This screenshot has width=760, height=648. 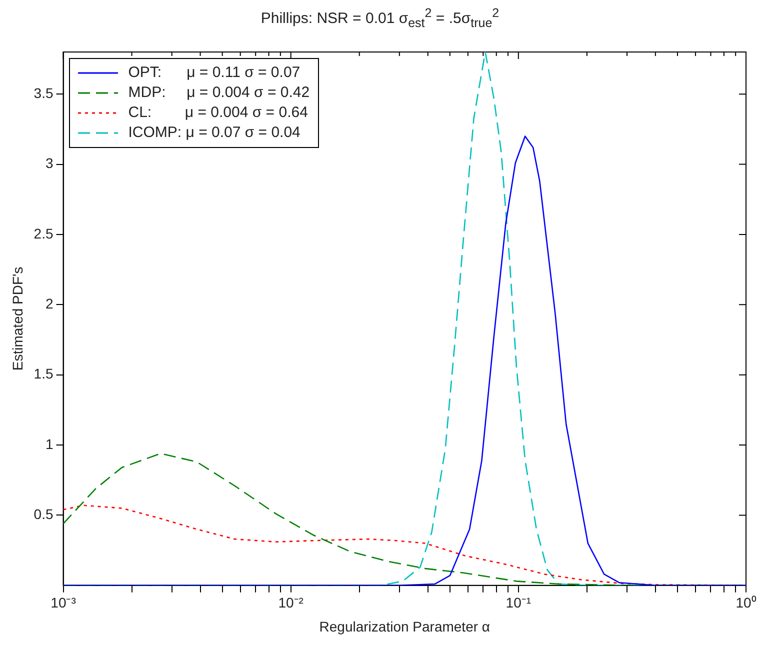 I want to click on y-tick-label: 3.5, so click(x=44, y=92).